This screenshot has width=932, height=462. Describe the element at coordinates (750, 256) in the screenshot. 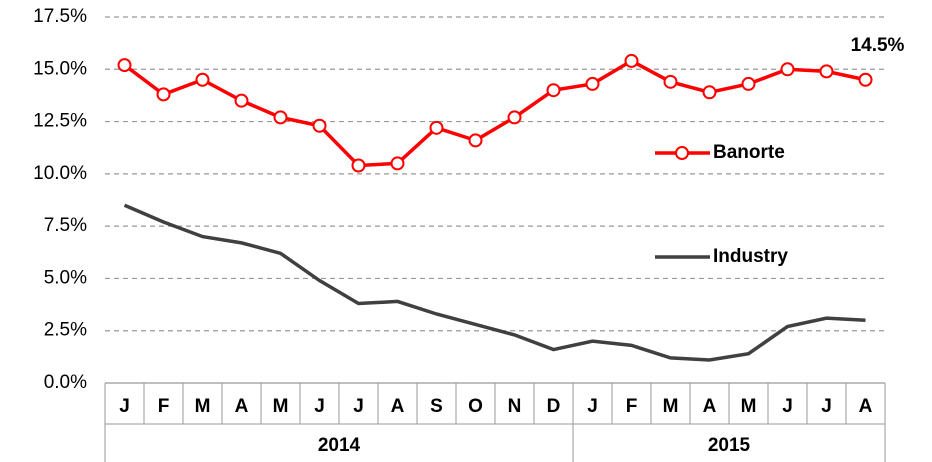

I see `legend-label: Industry` at that location.